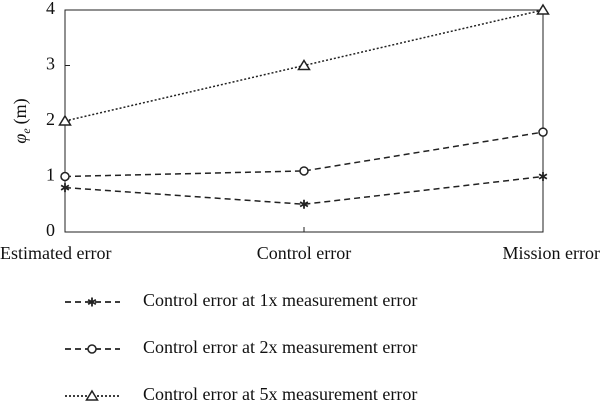 This screenshot has width=600, height=410. Describe the element at coordinates (50, 119) in the screenshot. I see `y-tick-label: 2` at that location.